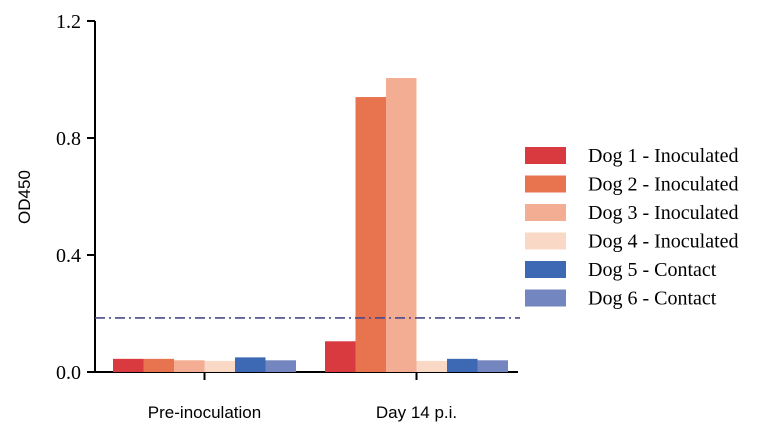 The image size is (781, 425). Describe the element at coordinates (68, 256) in the screenshot. I see `y-tick-label: 0.4` at that location.